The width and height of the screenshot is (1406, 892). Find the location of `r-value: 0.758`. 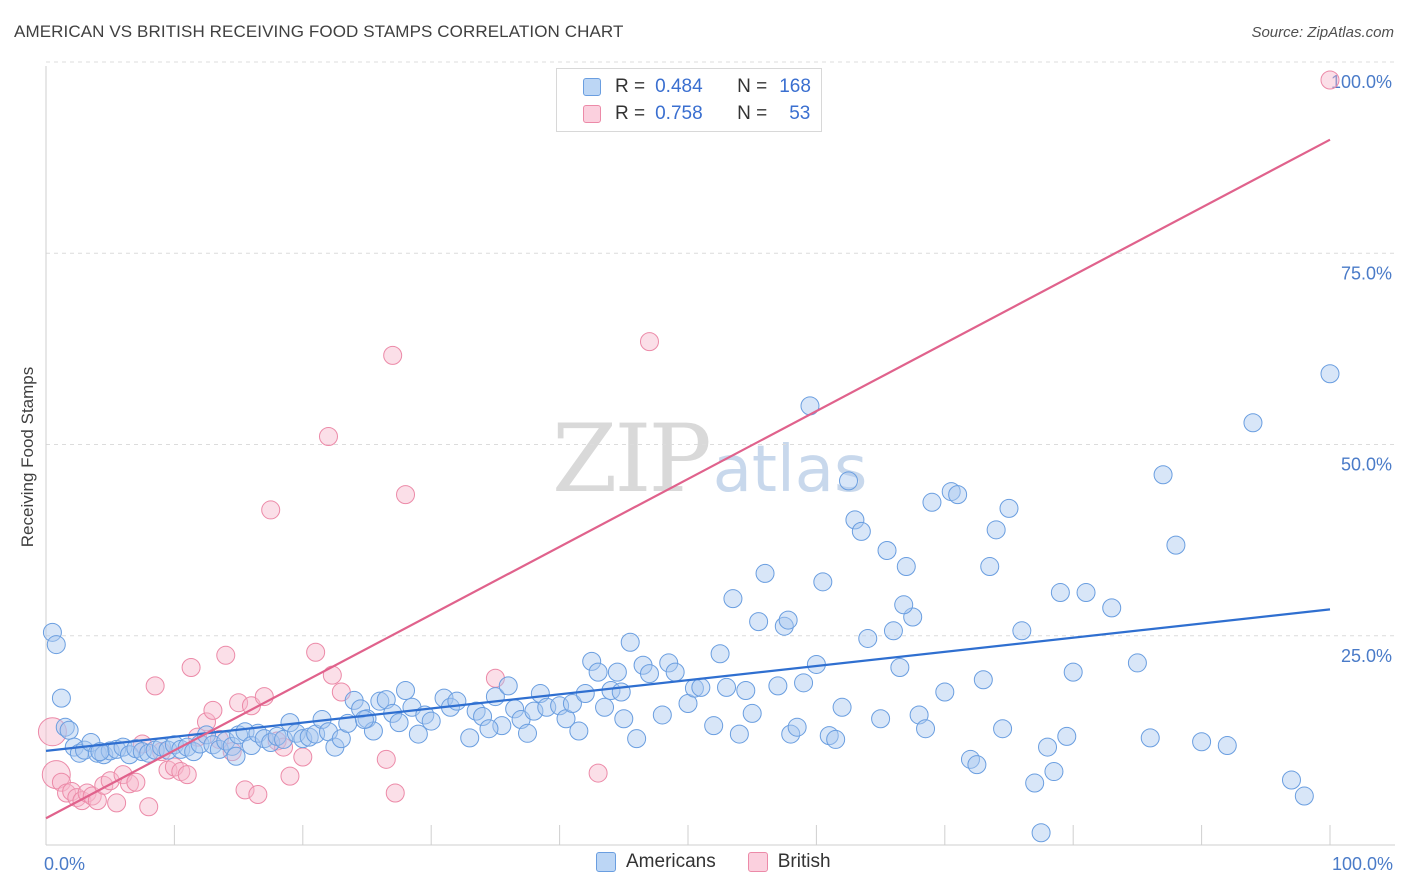

r-value: 0.758 is located at coordinates (679, 113).